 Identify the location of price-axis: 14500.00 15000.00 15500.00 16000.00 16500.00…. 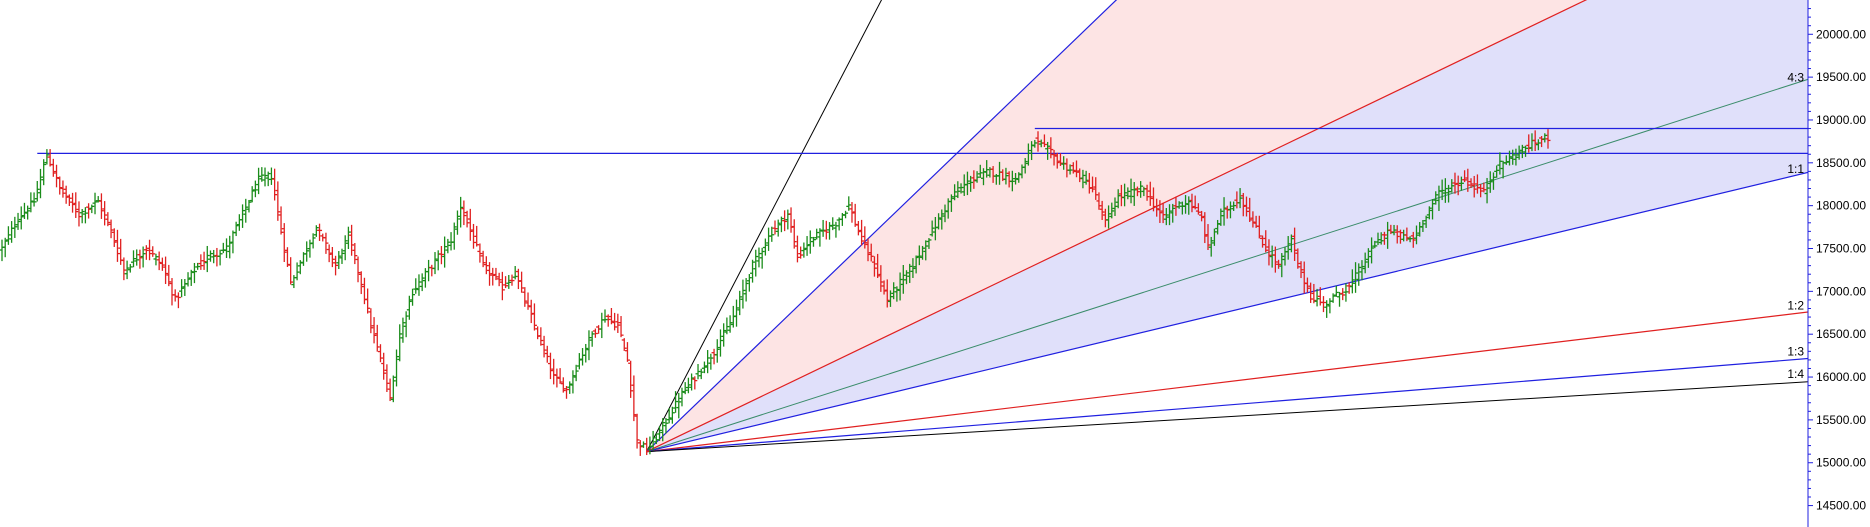
(1836, 263).